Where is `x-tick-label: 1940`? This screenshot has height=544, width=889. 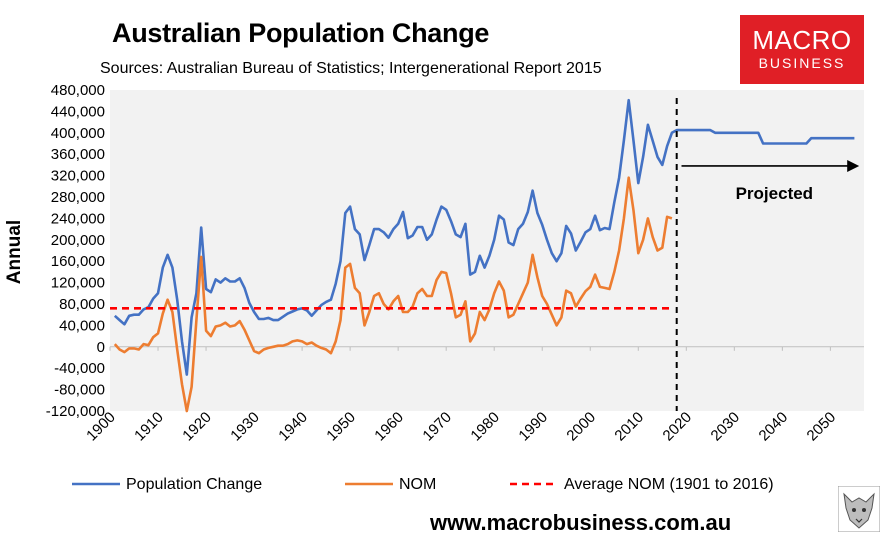 x-tick-label: 1940 is located at coordinates (293, 427).